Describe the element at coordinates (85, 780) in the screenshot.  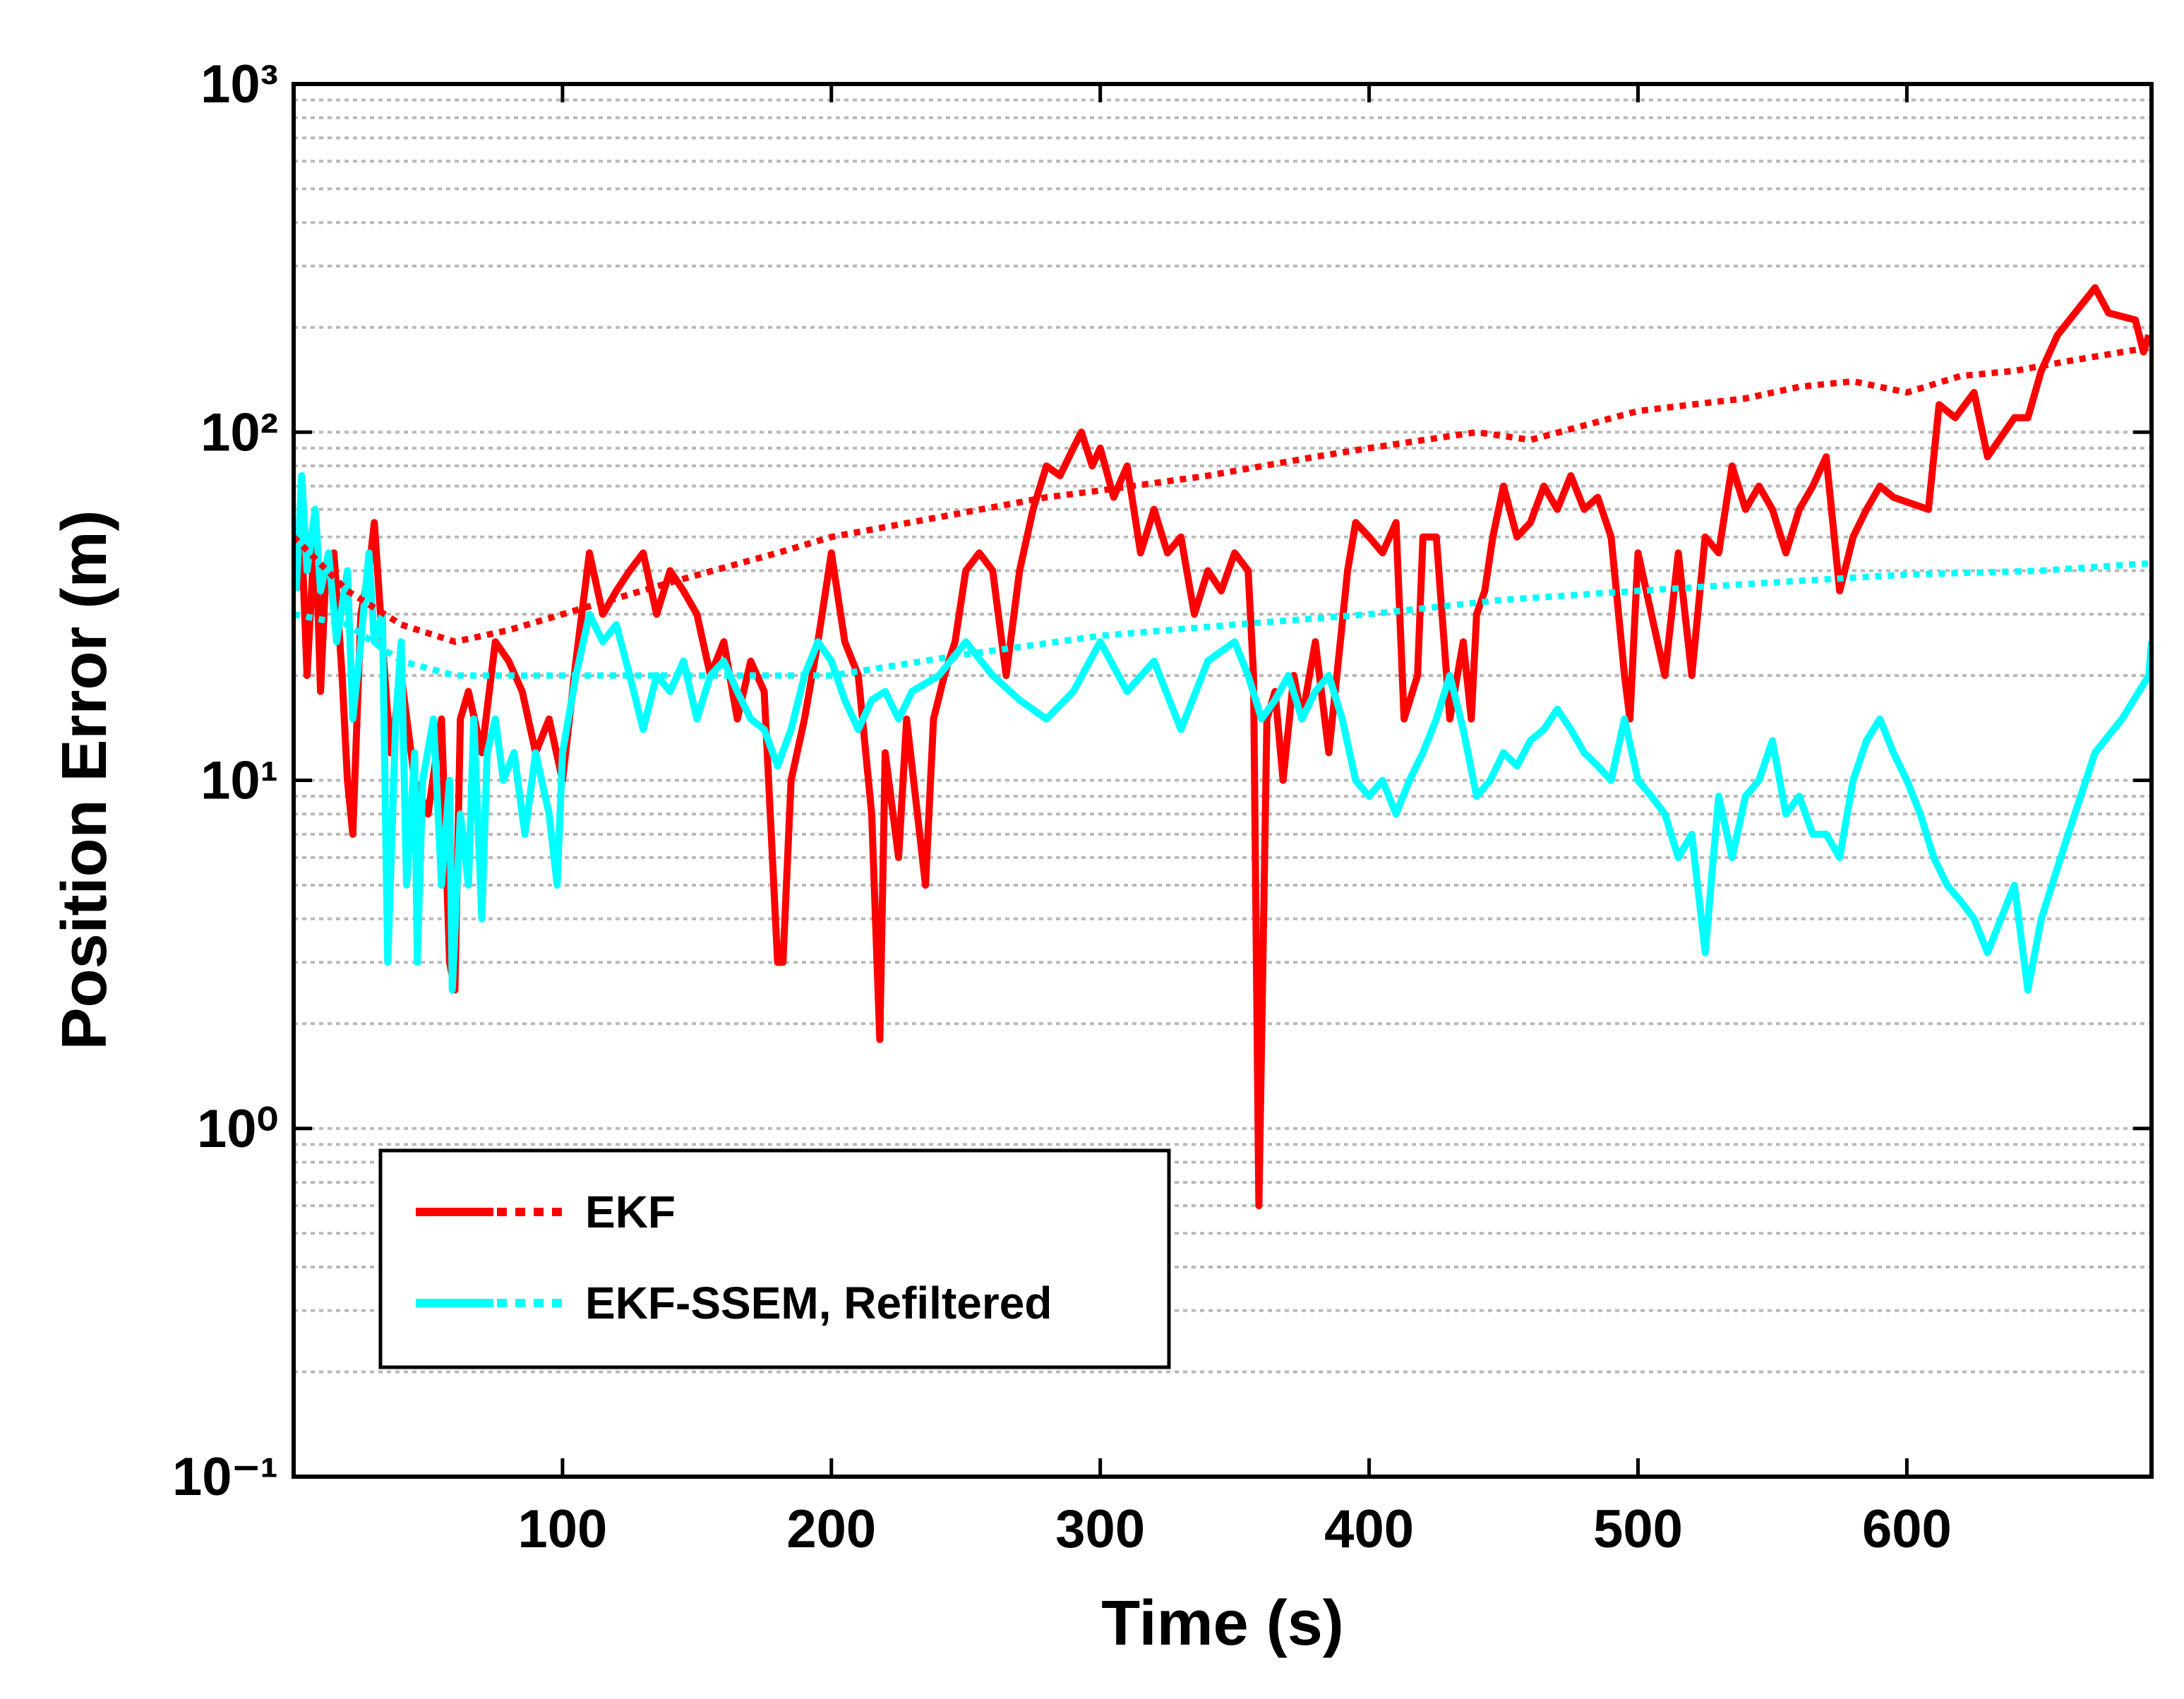
I see `y-axis-title: Position Error (m)` at that location.